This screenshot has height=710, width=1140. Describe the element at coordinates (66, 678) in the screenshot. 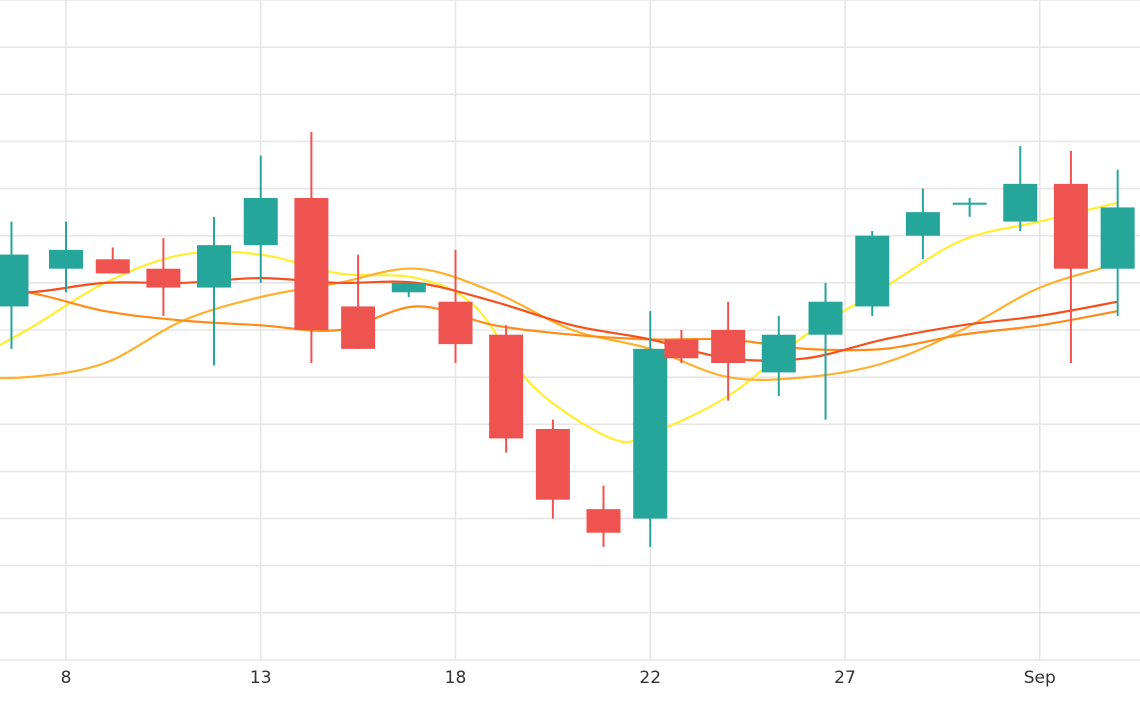

I see `x-tick-label: 8` at that location.